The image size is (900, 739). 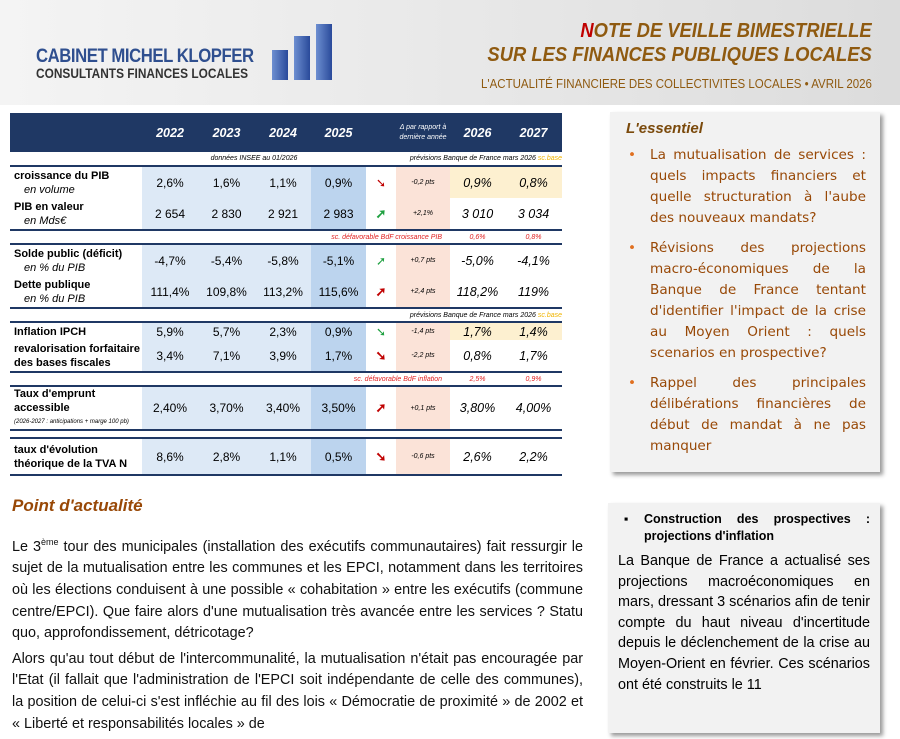 What do you see at coordinates (338, 408) in the screenshot?
I see `table-cell: 3,50%` at bounding box center [338, 408].